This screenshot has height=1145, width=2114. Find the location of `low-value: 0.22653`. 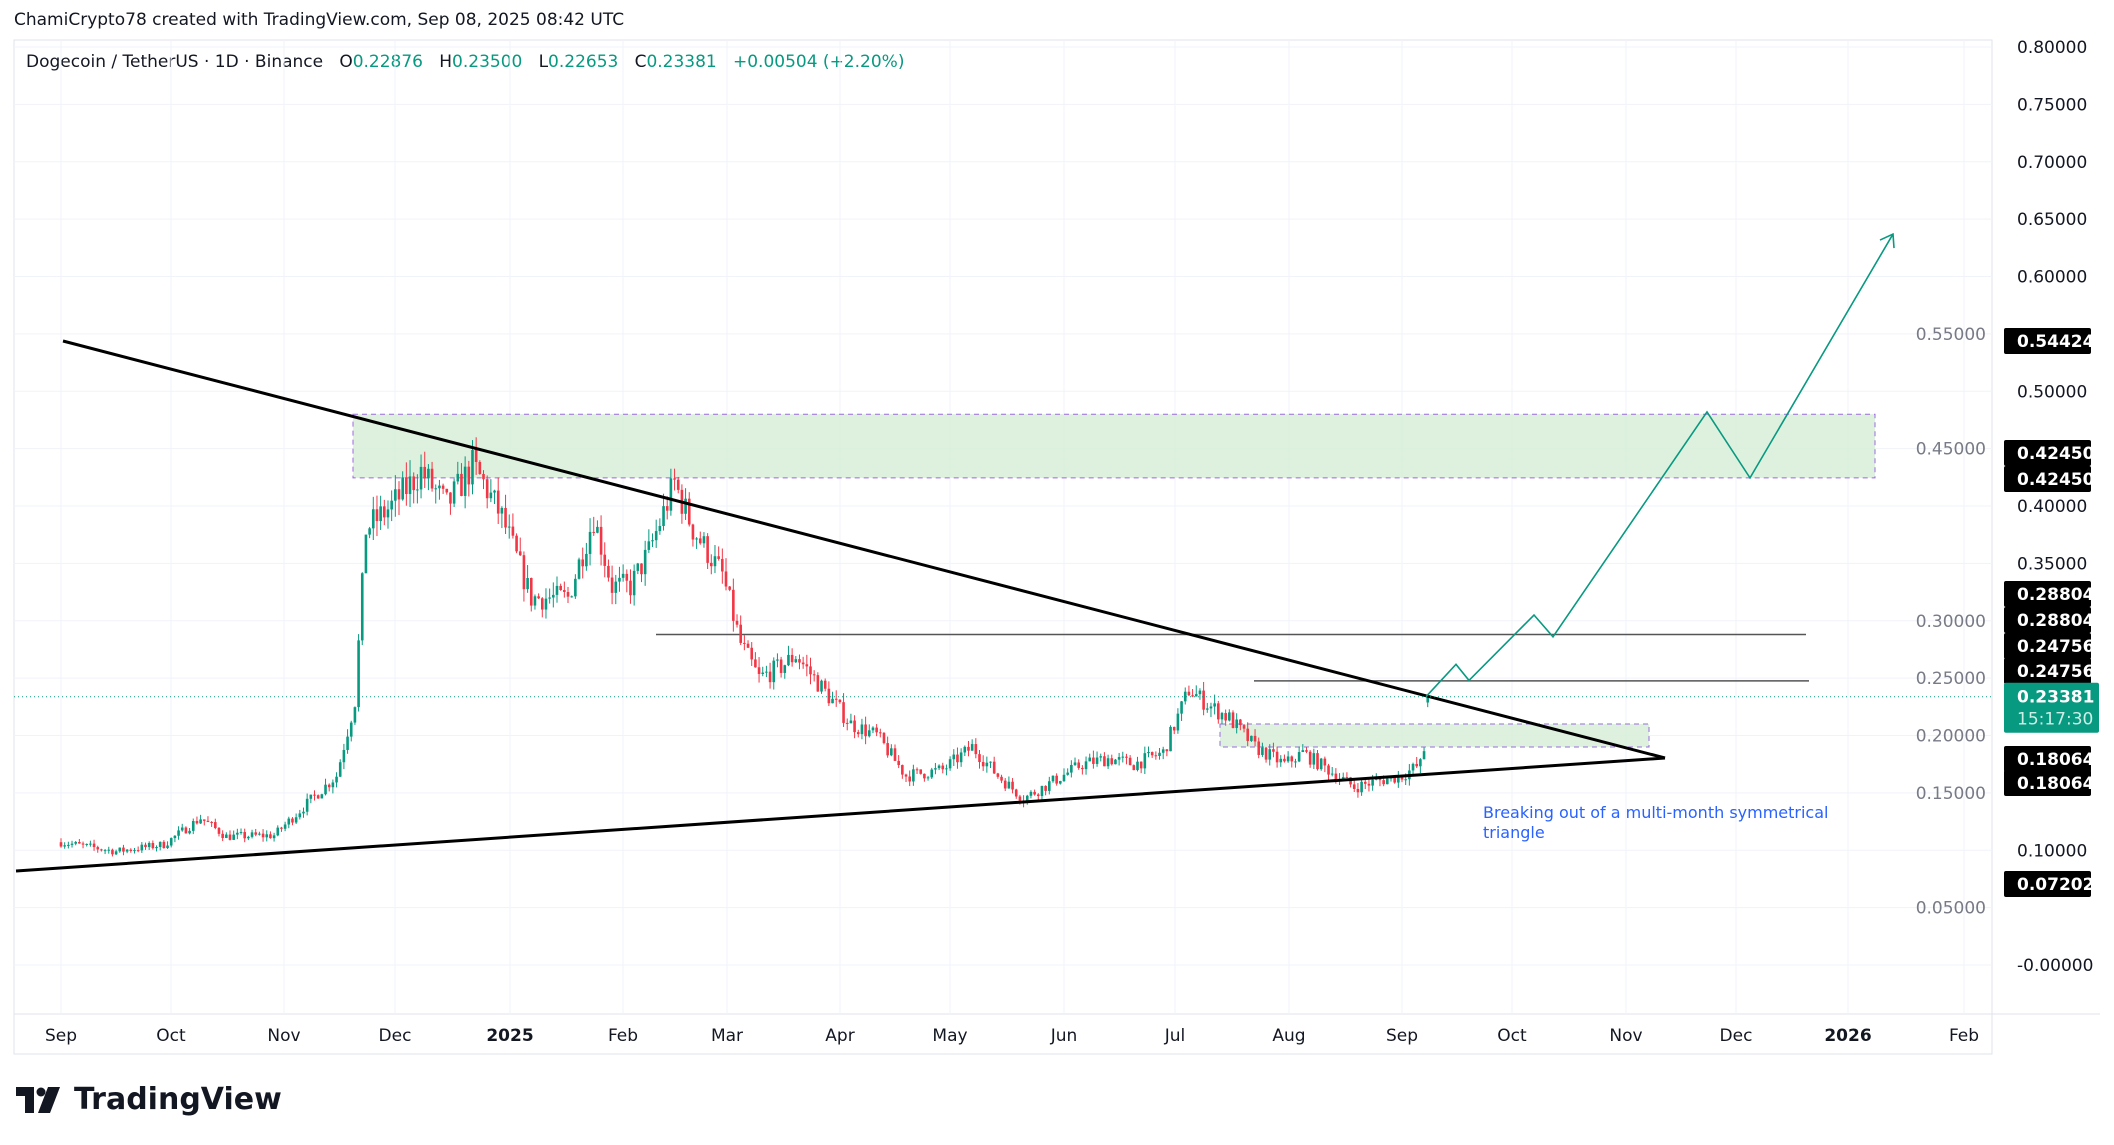

low-value: 0.22653 is located at coordinates (583, 62).